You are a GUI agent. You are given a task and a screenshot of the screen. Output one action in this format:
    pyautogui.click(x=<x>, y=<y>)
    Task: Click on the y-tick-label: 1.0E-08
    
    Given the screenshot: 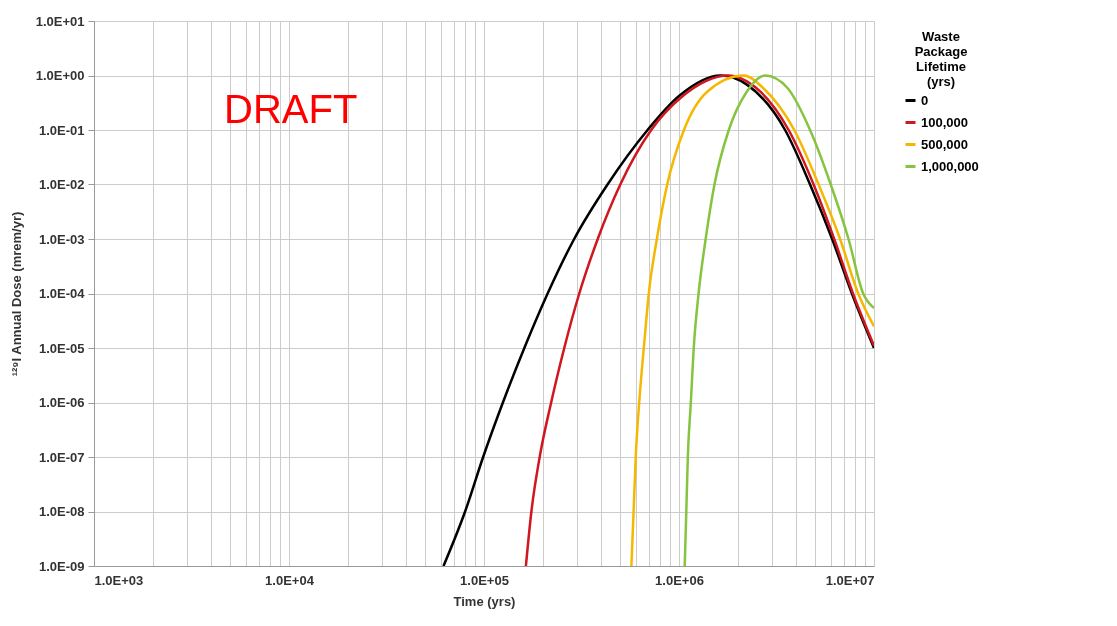 What is the action you would take?
    pyautogui.click(x=61, y=511)
    